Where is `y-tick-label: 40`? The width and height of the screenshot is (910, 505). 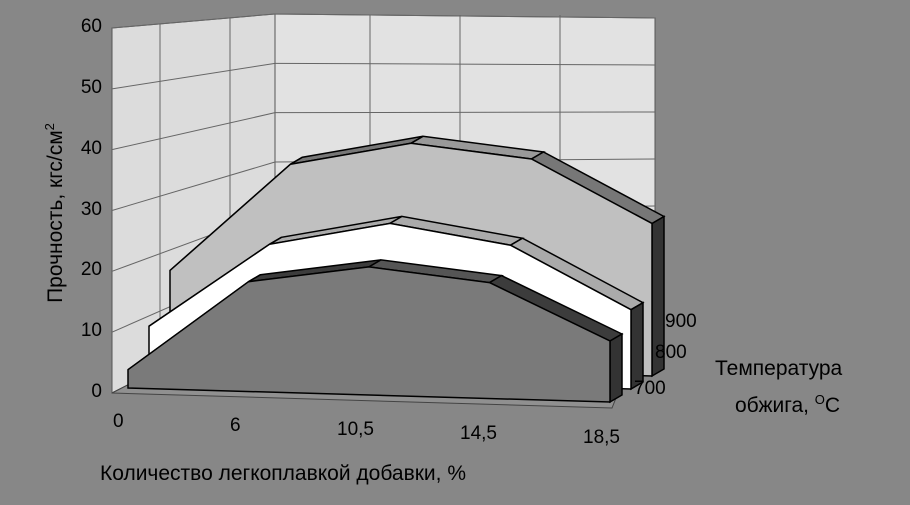 y-tick-label: 40 is located at coordinates (91, 148).